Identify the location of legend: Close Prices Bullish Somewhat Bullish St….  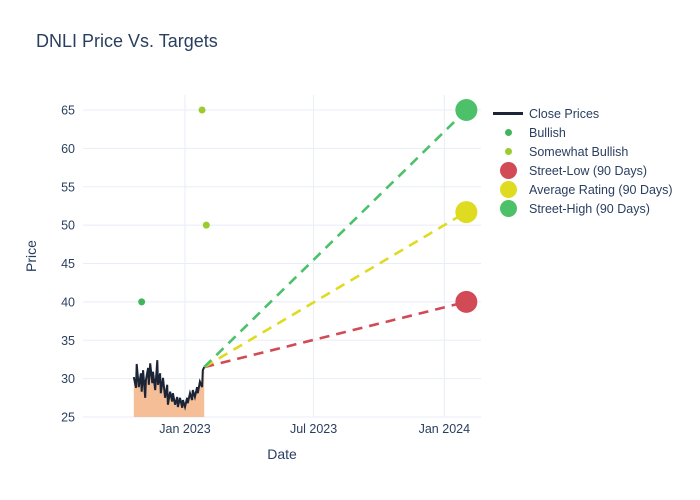
(582, 161).